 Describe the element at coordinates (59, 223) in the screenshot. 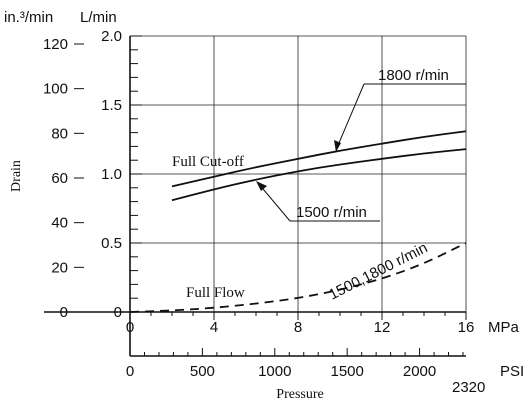

I see `tick-label-in3: 40` at that location.